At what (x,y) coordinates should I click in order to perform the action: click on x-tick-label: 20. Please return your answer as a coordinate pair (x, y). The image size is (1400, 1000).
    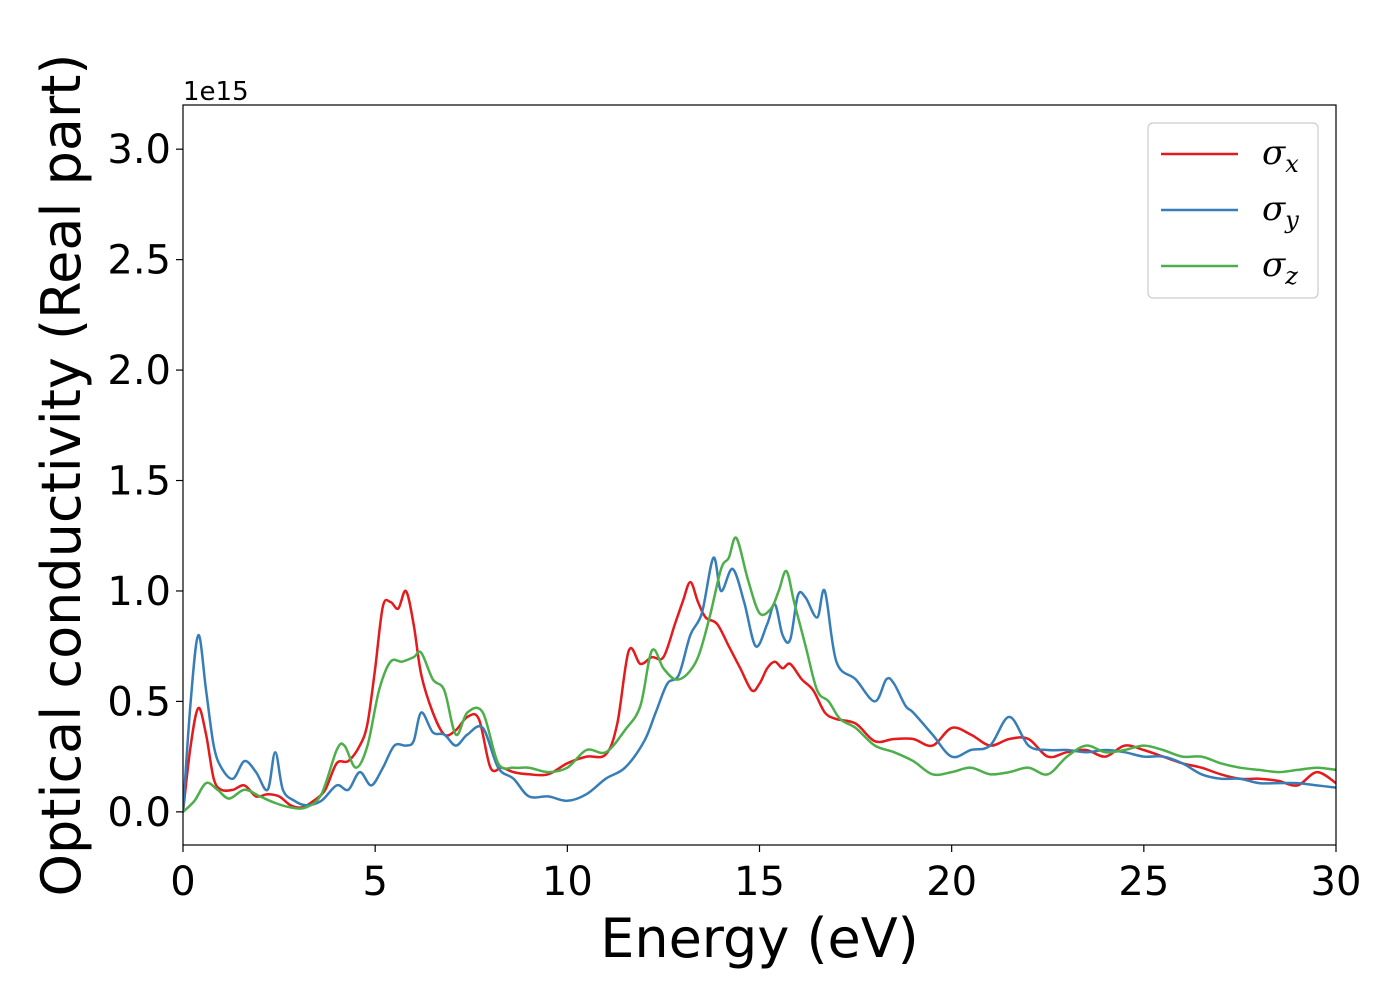
    Looking at the image, I should click on (951, 882).